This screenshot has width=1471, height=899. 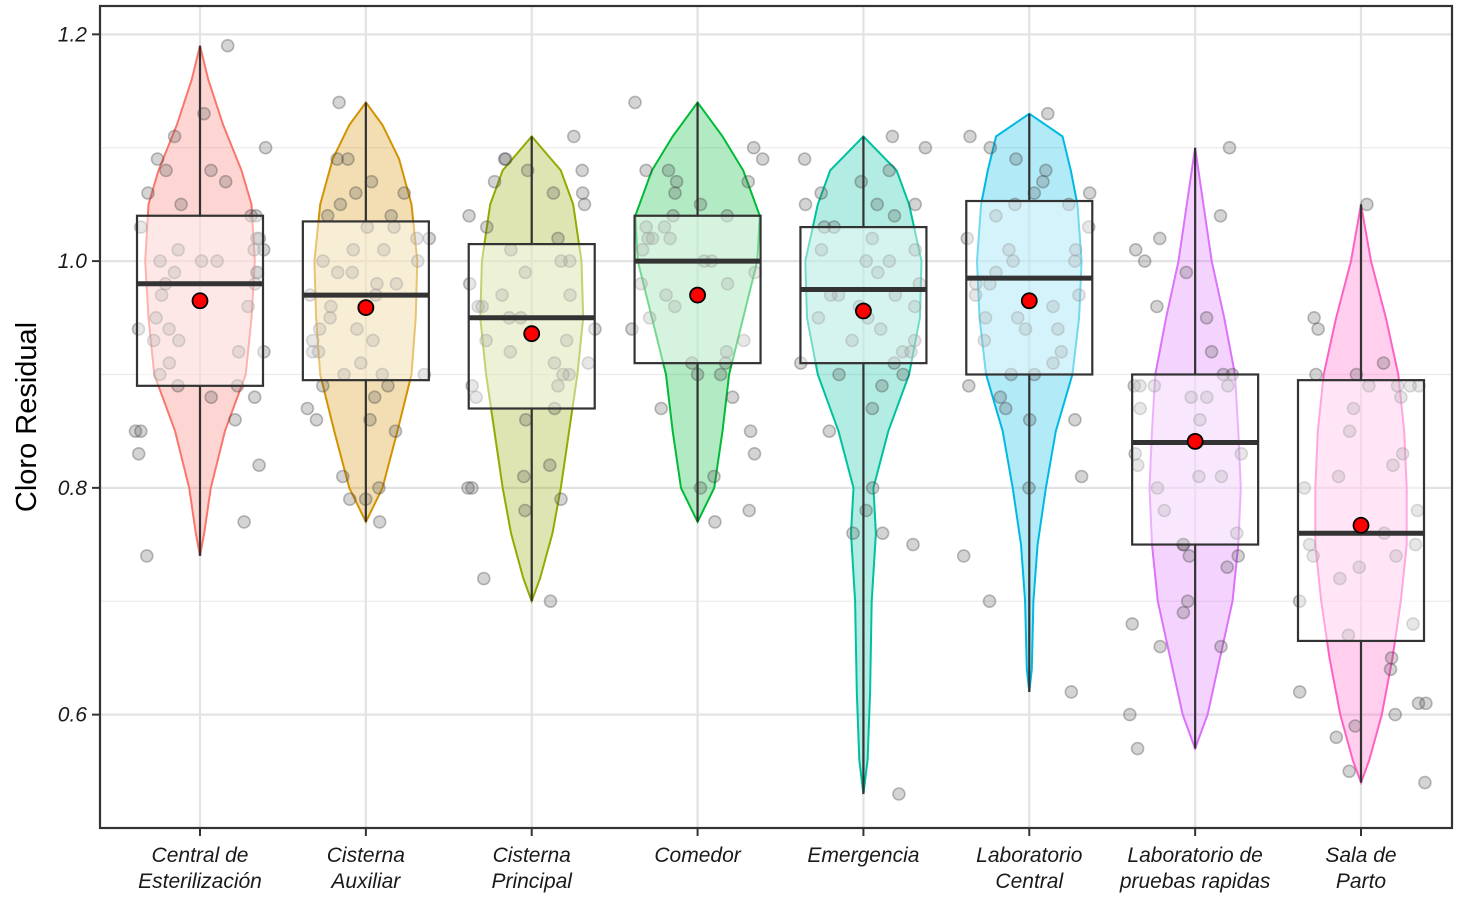 I want to click on x-tick-label-line: Emergencia, so click(x=863, y=855).